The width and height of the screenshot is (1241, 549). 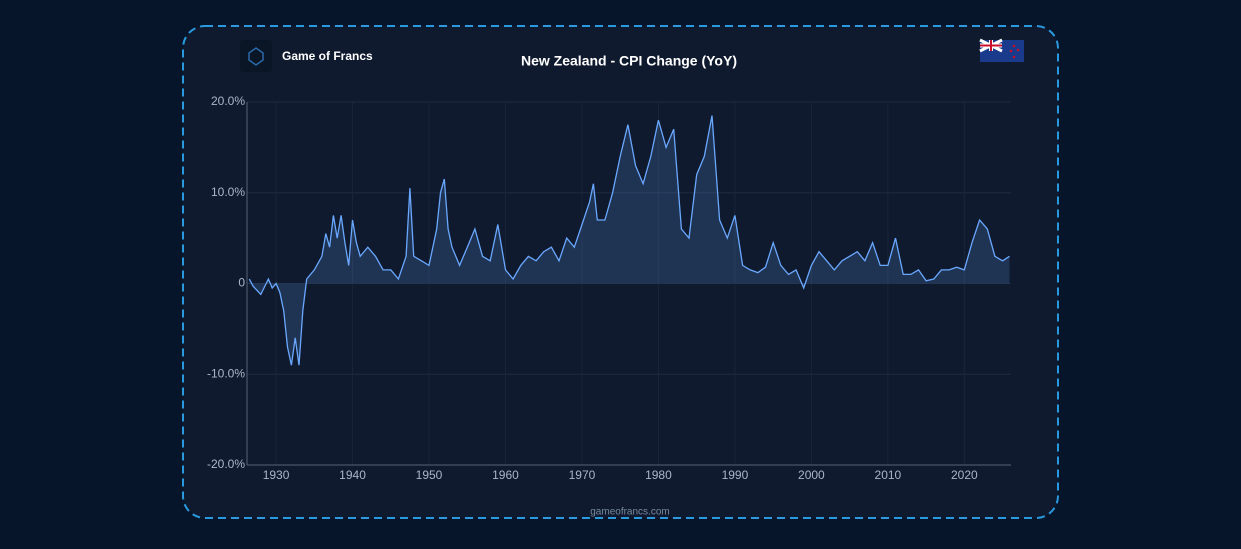 I want to click on y-tick-label: -20.0%, so click(x=226, y=464).